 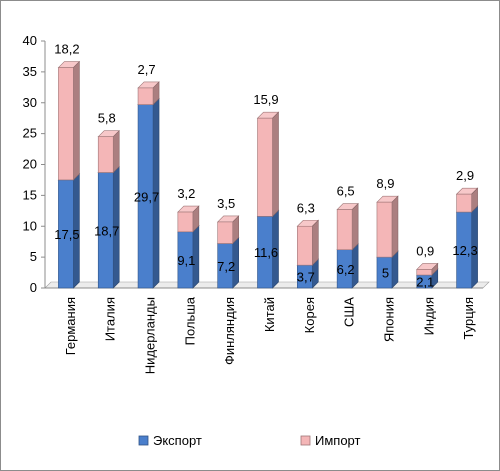 What do you see at coordinates (349, 312) in the screenshot?
I see `category-label: США` at bounding box center [349, 312].